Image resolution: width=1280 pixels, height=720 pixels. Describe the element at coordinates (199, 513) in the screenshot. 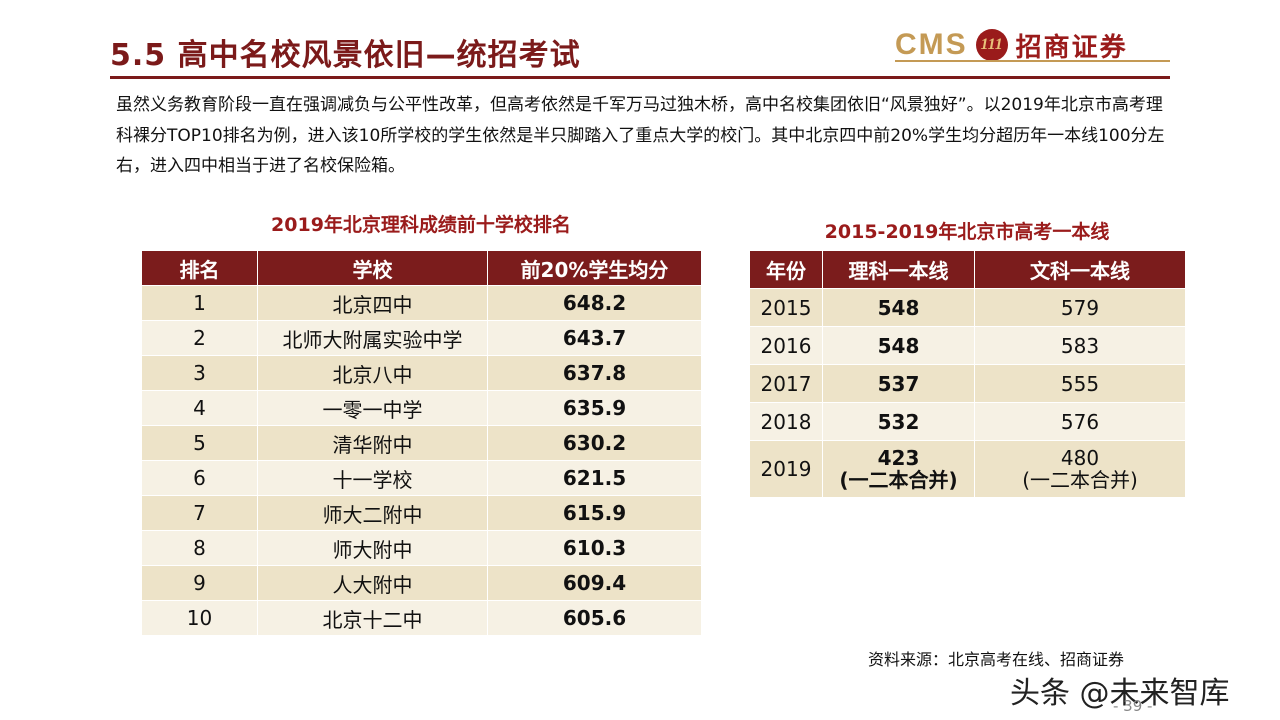

I see `rank-cell: 7` at that location.